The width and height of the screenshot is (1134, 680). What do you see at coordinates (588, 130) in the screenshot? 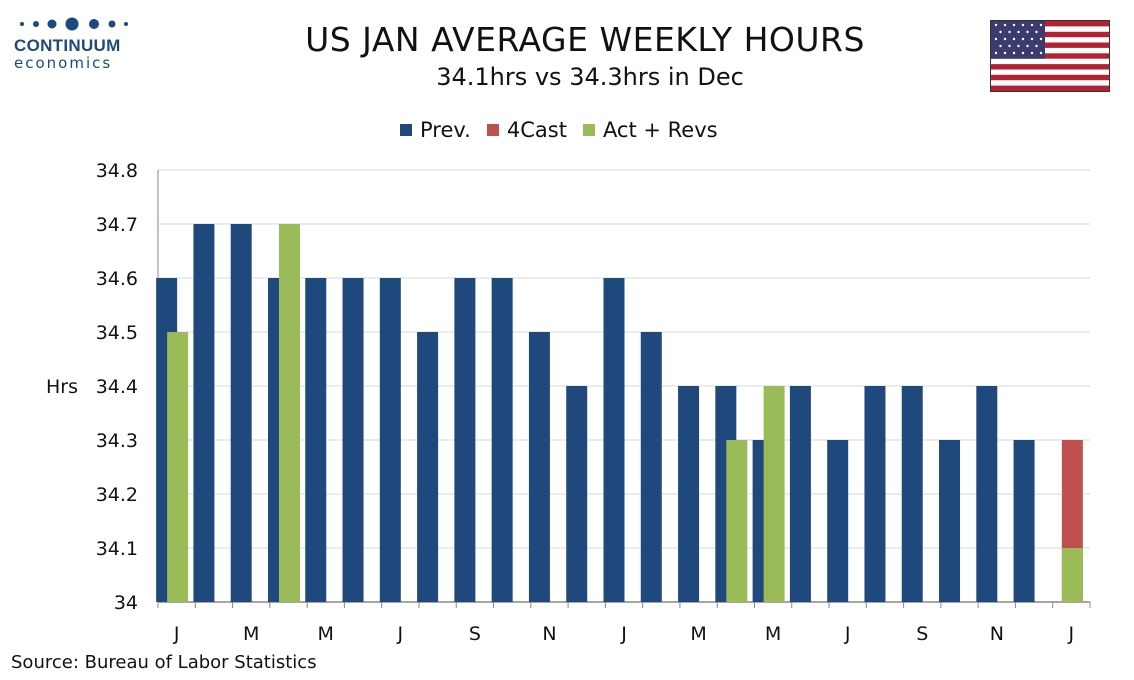
I see `legend-swatch-actual` at bounding box center [588, 130].